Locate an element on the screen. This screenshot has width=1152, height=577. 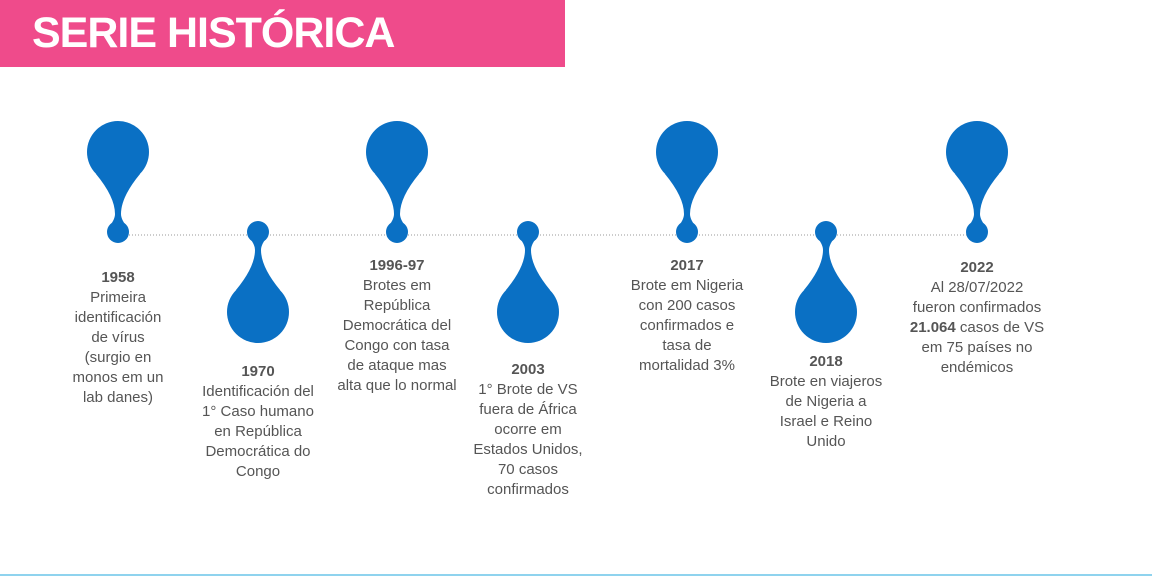
event-year: 2018 is located at coordinates (825, 361).